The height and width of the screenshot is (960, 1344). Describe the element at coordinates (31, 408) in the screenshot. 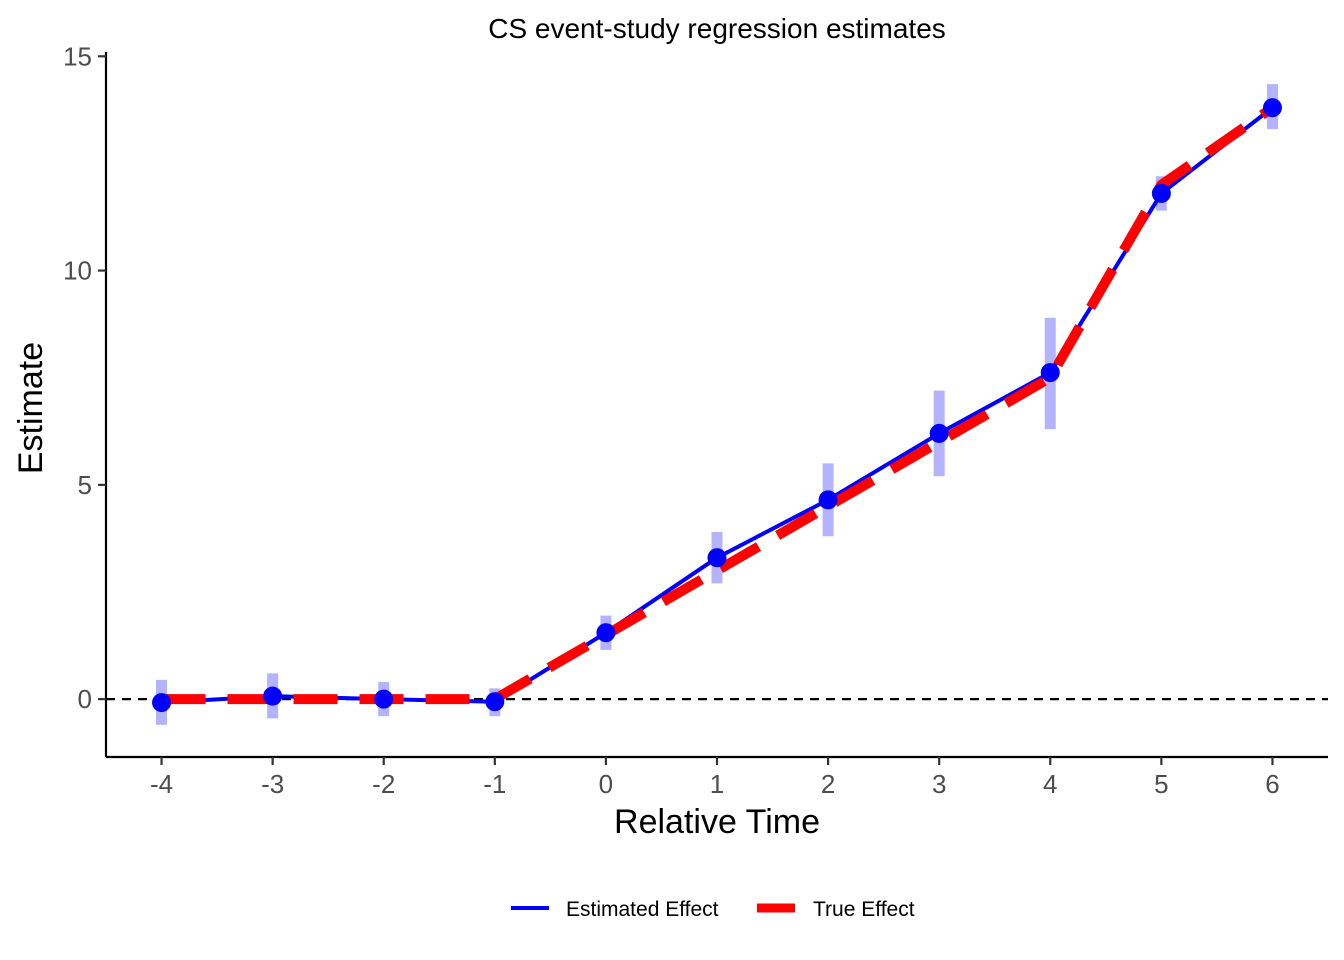

I see `y-axis-title: Estimate` at that location.